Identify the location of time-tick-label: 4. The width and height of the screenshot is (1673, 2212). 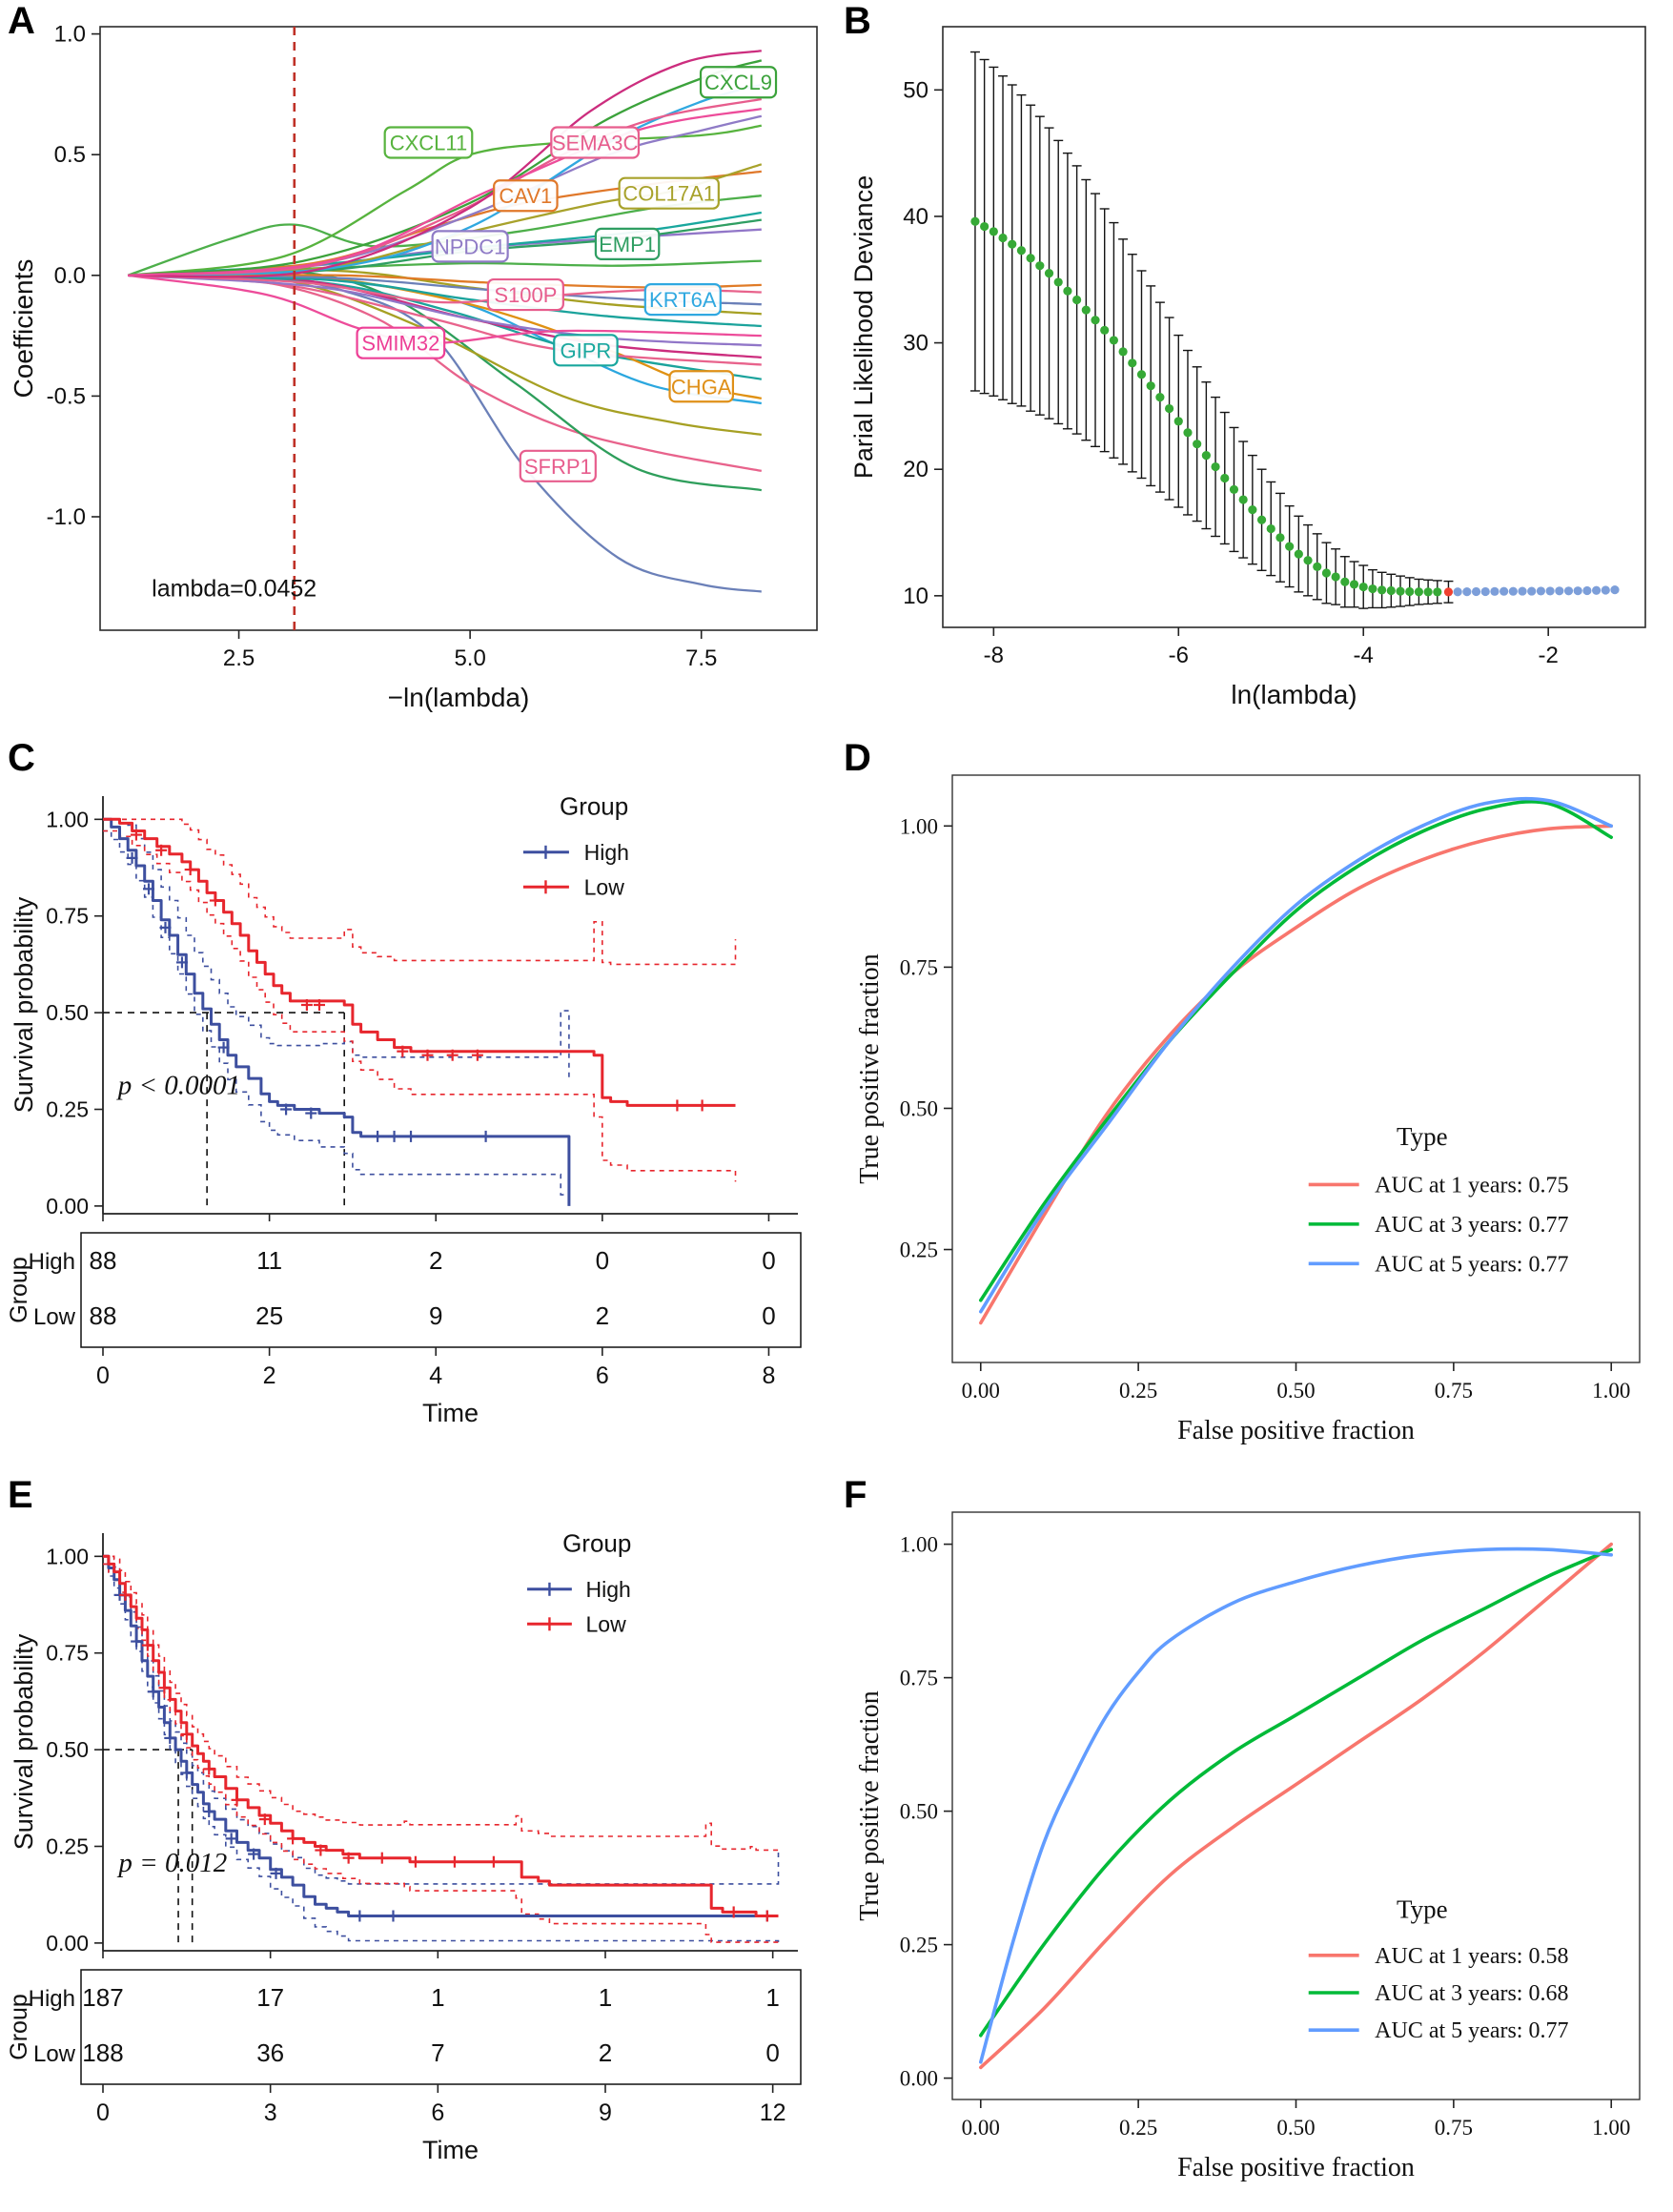
(435, 1375).